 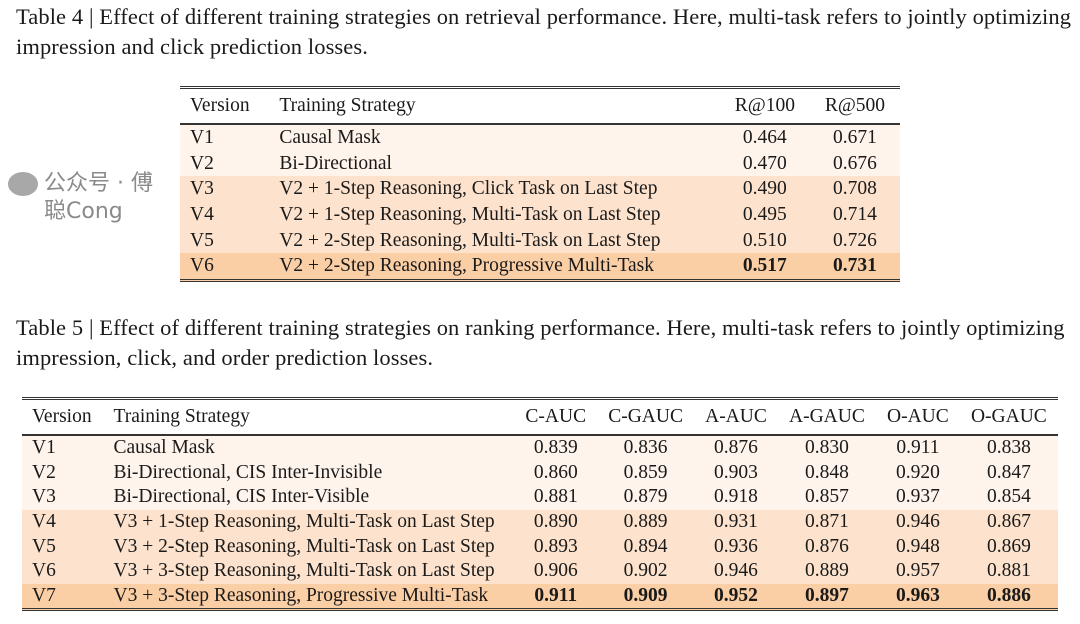 What do you see at coordinates (736, 522) in the screenshot?
I see `table-cell: 0.931` at bounding box center [736, 522].